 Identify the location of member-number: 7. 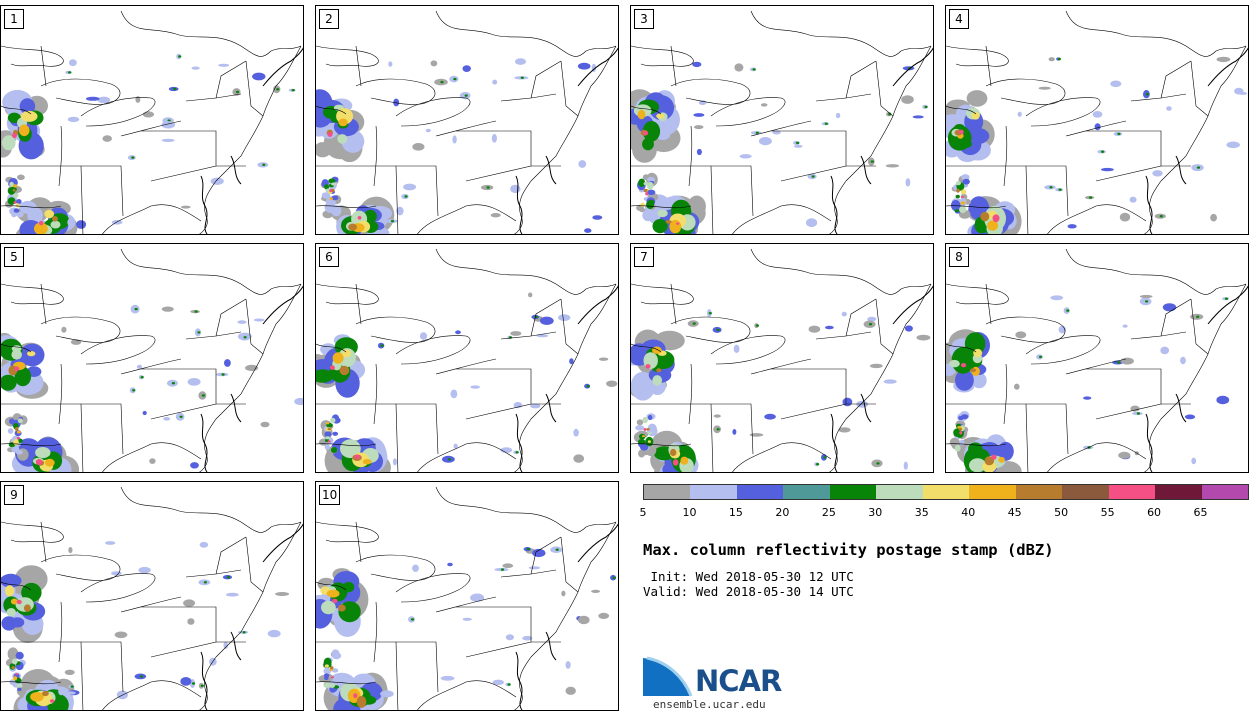
(644, 257).